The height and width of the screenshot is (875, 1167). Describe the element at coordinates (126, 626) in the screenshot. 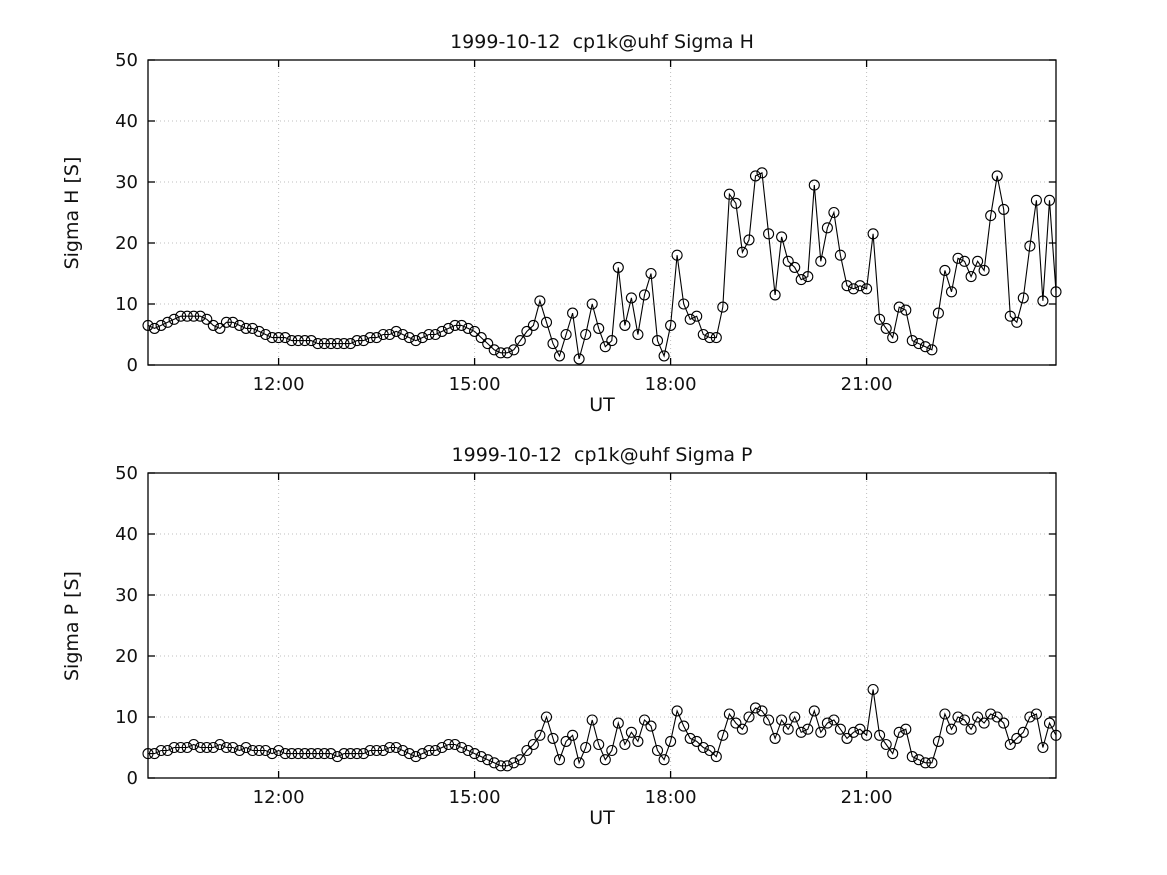

I see `y-tick-labels: 0 10 20 30 40 50` at that location.